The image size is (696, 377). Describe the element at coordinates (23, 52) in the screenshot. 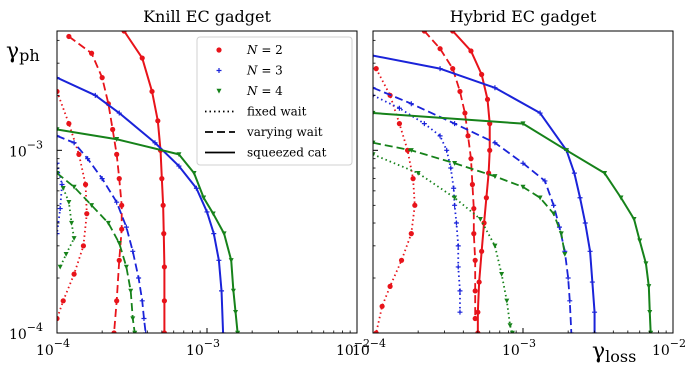

I see `y-axis-label: γph` at that location.